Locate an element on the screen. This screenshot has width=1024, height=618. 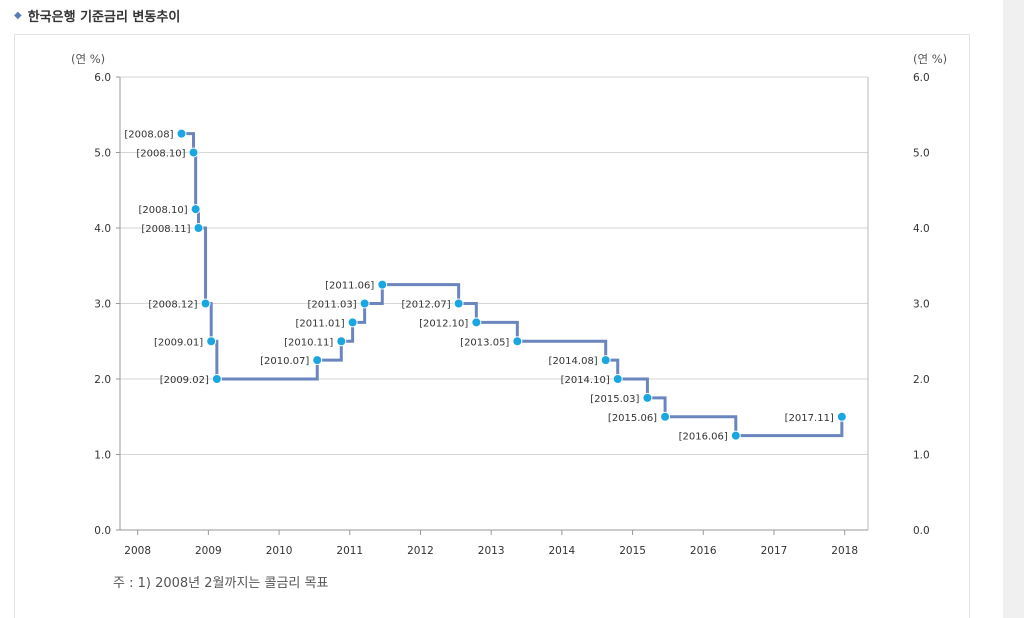
data-label: [2010.07] is located at coordinates (284, 361).